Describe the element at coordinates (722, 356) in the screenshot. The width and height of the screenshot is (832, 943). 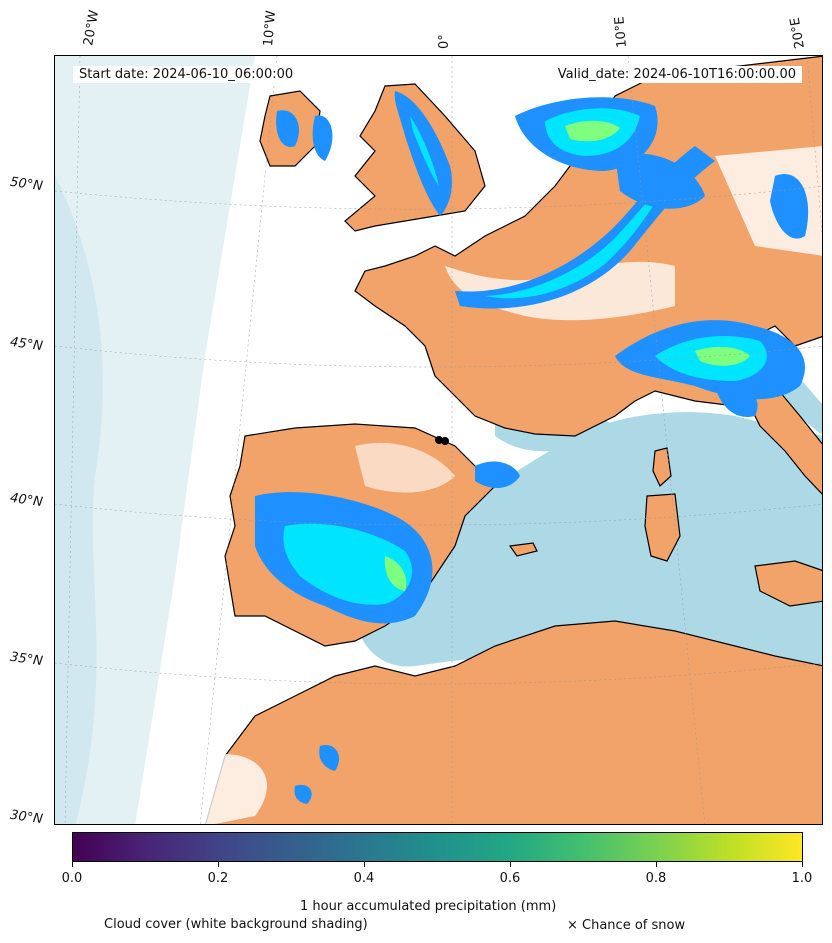
I see `precip-peak-alps` at that location.